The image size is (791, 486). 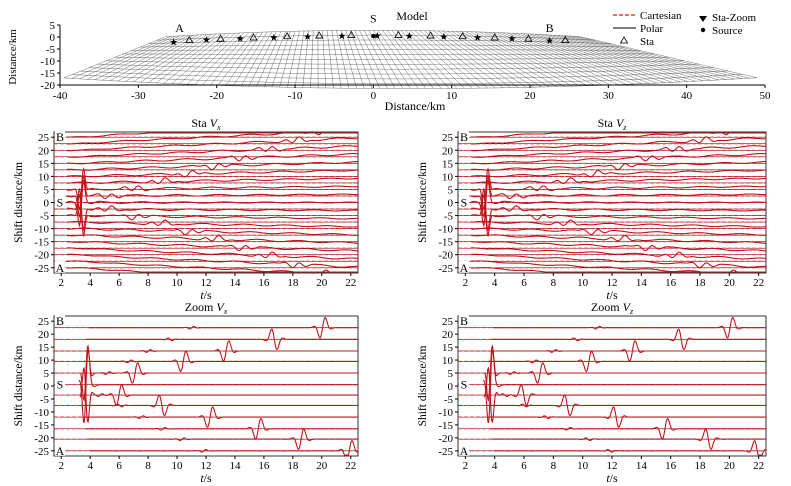 What do you see at coordinates (216, 96) in the screenshot?
I see `model-x-tick-label: -20` at bounding box center [216, 96].